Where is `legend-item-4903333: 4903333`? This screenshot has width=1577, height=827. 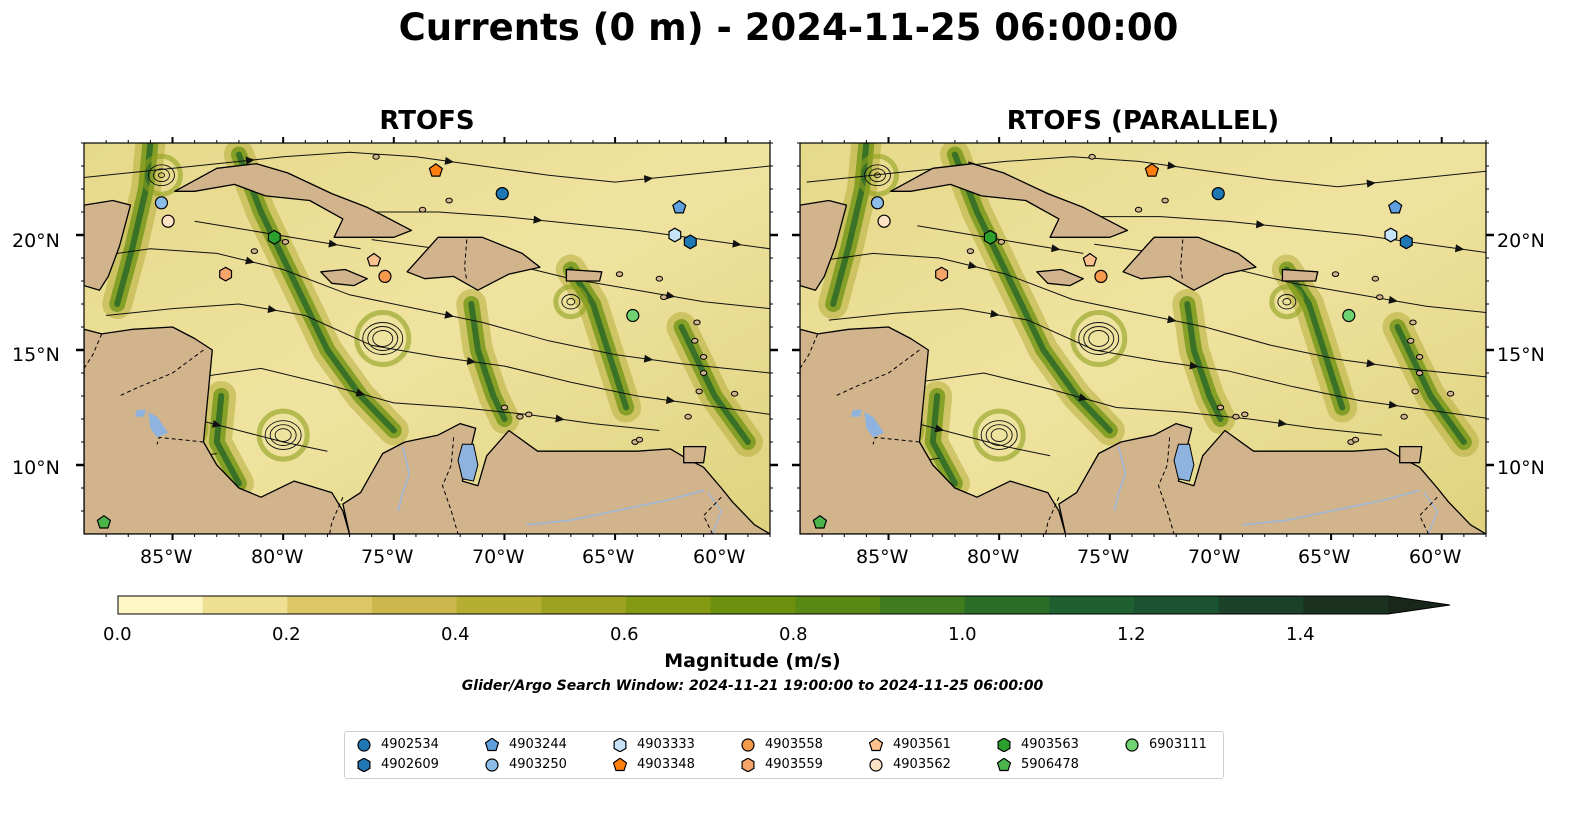
legend-item-4903333: 4903333 is located at coordinates (654, 744).